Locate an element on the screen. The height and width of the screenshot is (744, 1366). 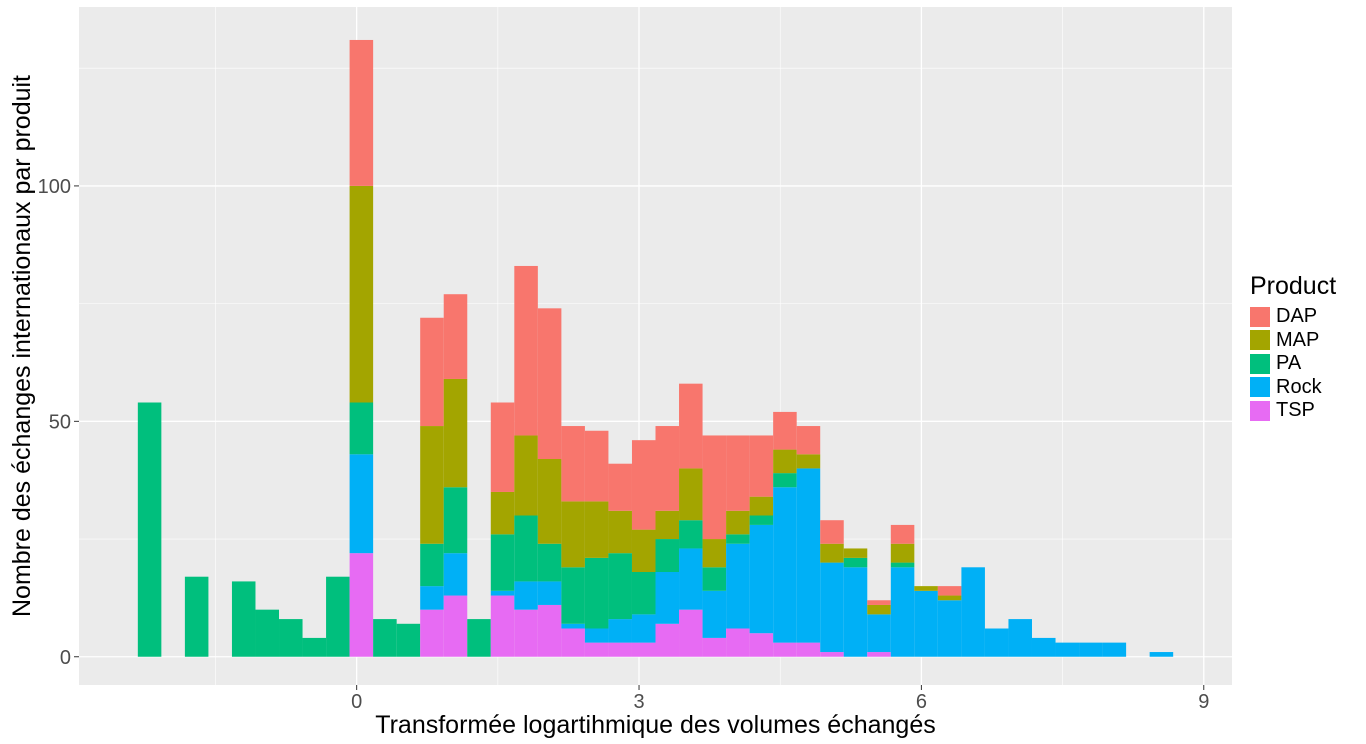
x-tick-label: 0 is located at coordinates (356, 702).